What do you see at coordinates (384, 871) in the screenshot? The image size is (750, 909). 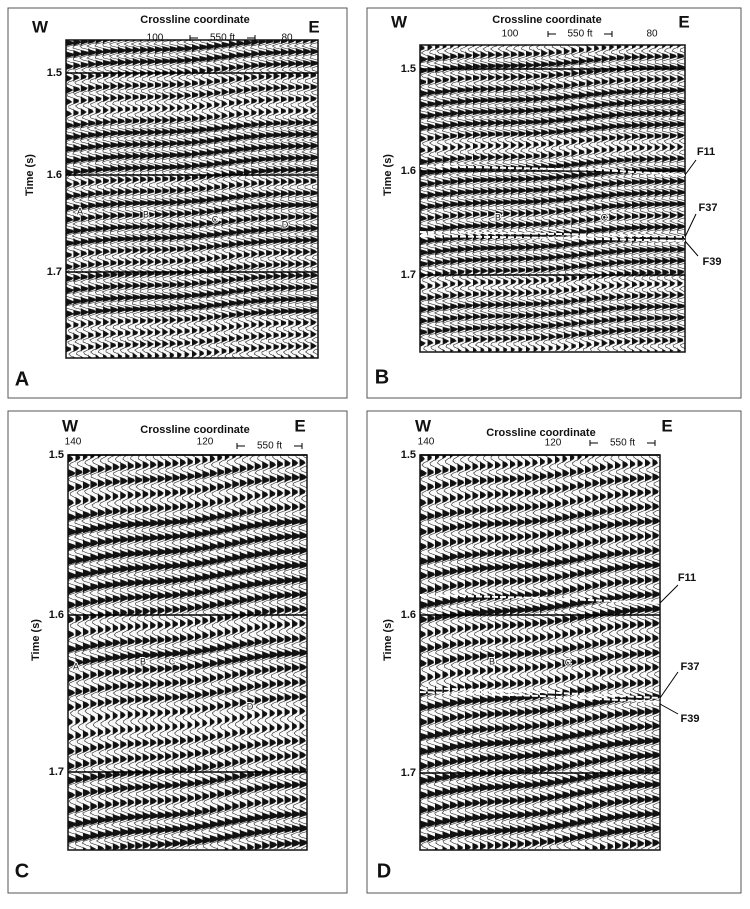 I see `panel-letter: D` at bounding box center [384, 871].